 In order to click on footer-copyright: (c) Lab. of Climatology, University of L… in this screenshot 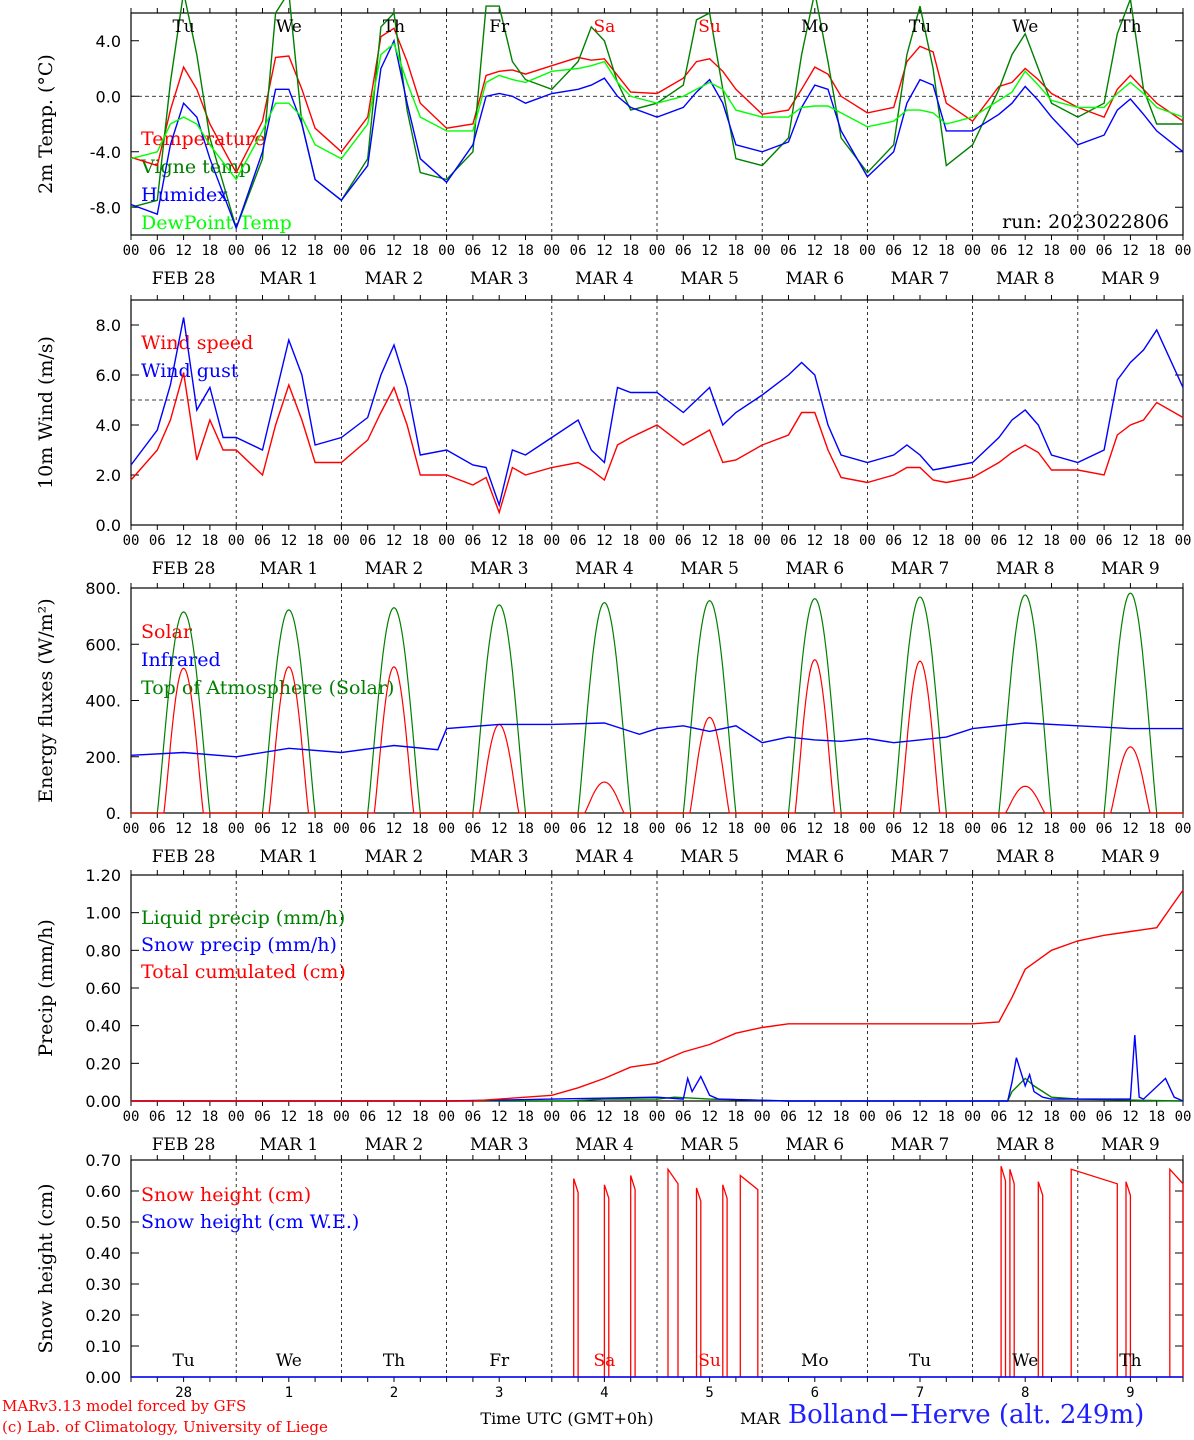, I will do `click(165, 1427)`.